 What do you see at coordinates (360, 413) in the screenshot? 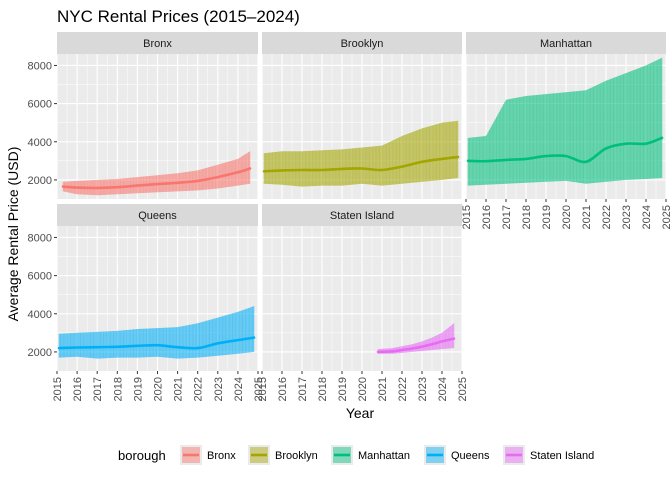
I see `x-axis-title: Year` at bounding box center [360, 413].